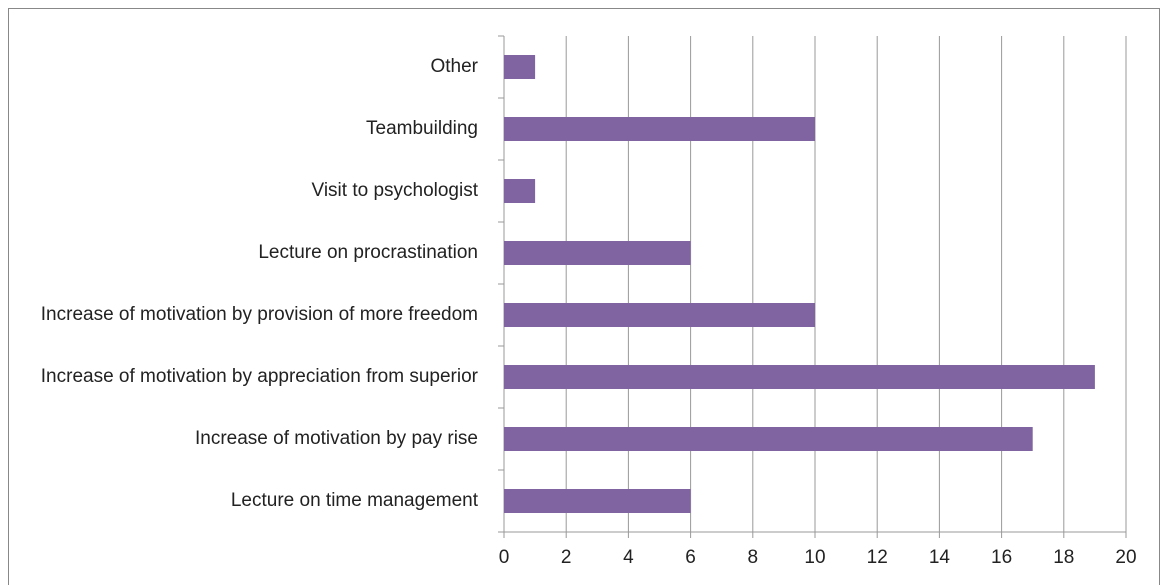  Describe the element at coordinates (566, 557) in the screenshot. I see `x-tick-label: 2` at that location.